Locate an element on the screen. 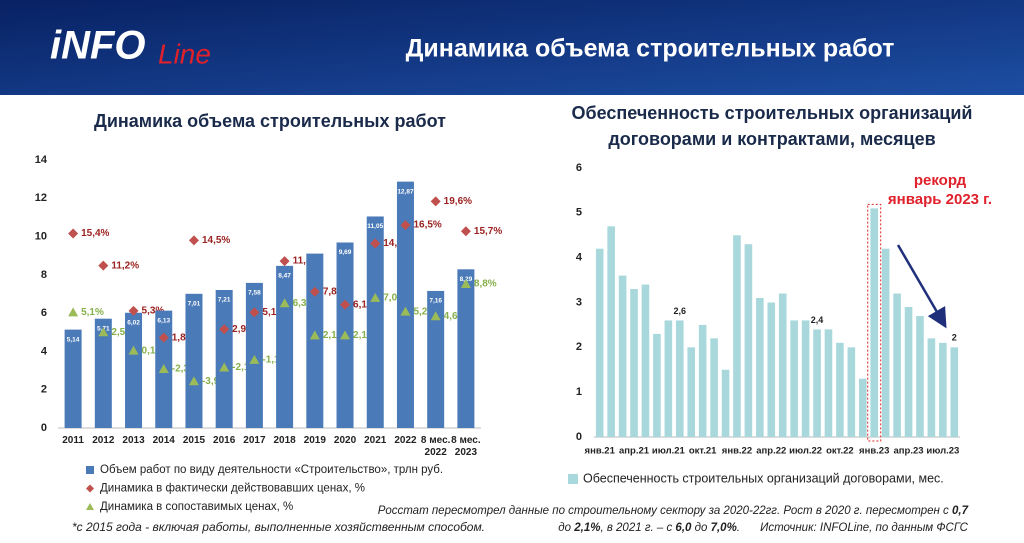 This screenshot has height=543, width=1024. x-tick-label: 2011 is located at coordinates (73, 440).